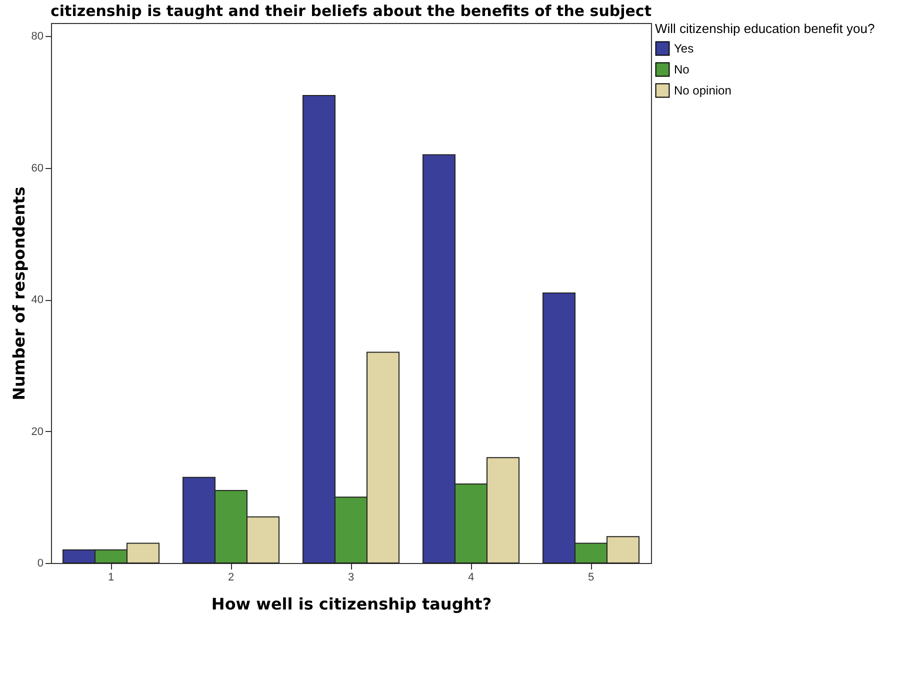 The height and width of the screenshot is (677, 916). I want to click on y-tick-label: 0, so click(40, 564).